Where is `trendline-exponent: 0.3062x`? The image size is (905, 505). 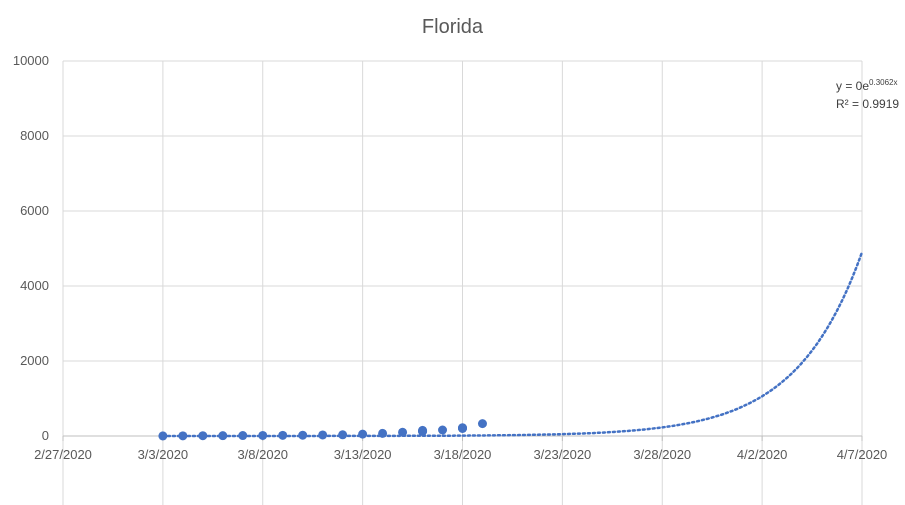
trendline-exponent: 0.3062x is located at coordinates (883, 82).